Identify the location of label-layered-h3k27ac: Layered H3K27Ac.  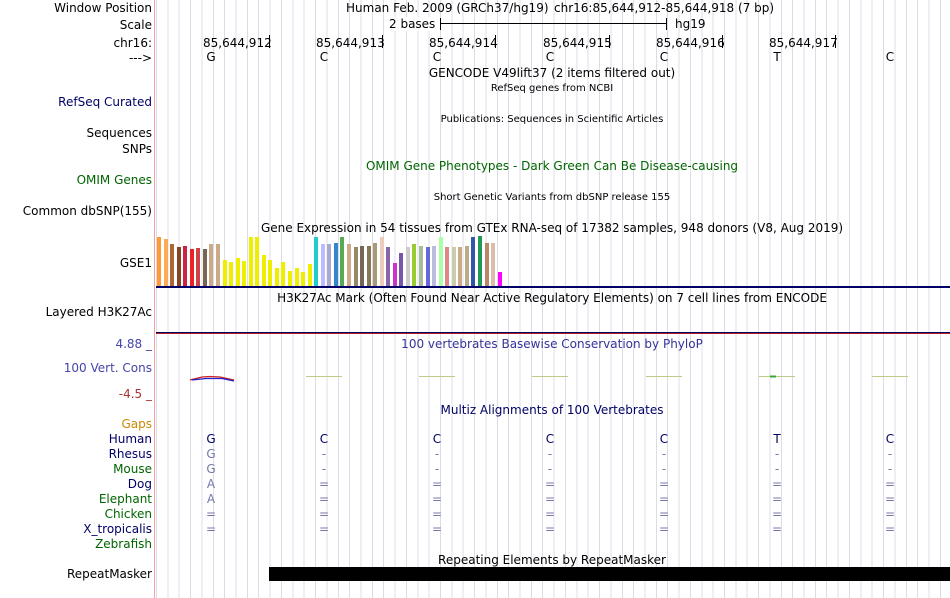
(98, 312).